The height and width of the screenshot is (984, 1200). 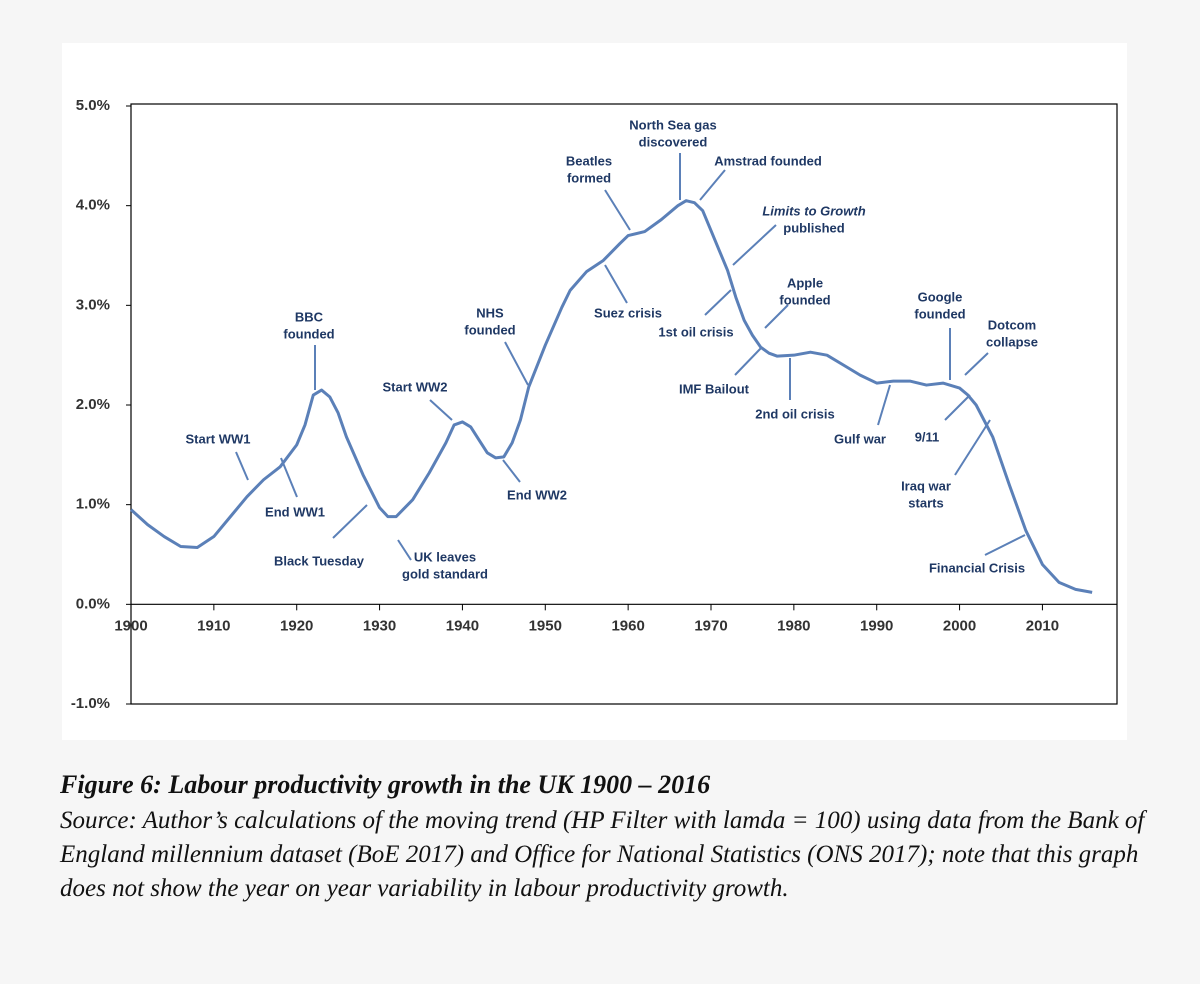 What do you see at coordinates (462, 625) in the screenshot?
I see `x-tick-label: 1940` at bounding box center [462, 625].